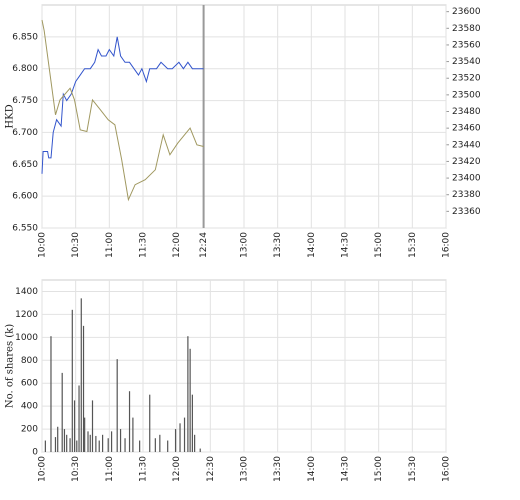  I want to click on y2-tick-label: 23540, so click(466, 62).